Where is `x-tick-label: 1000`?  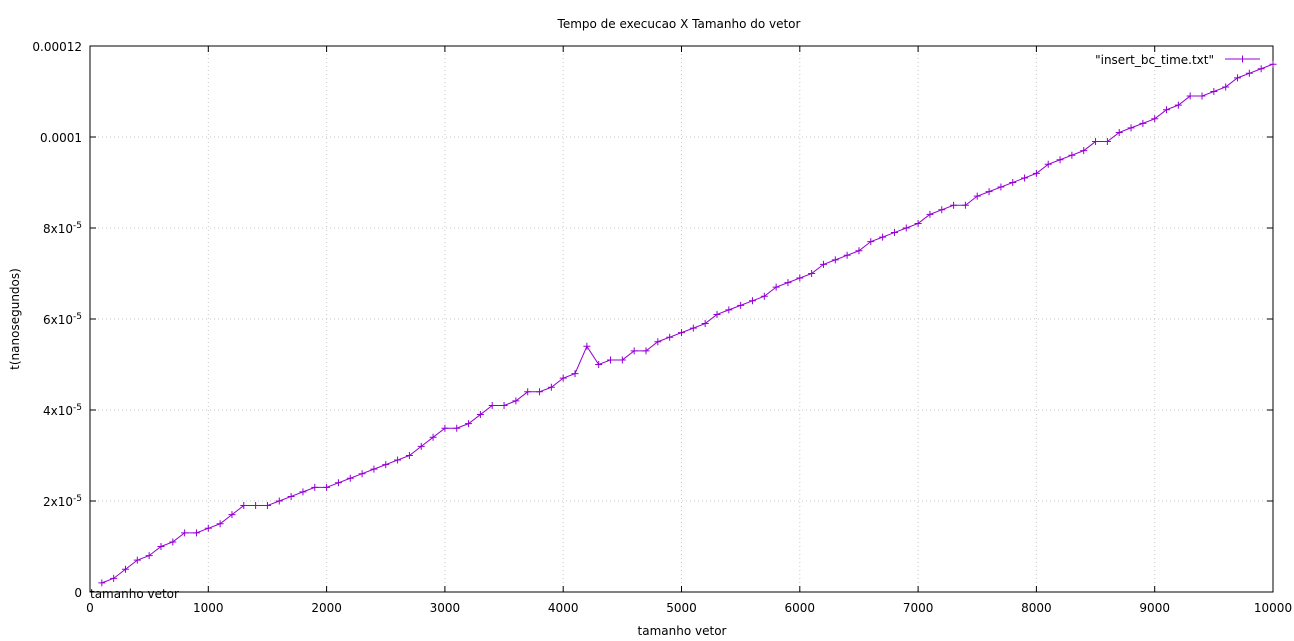 x-tick-label: 1000 is located at coordinates (208, 608).